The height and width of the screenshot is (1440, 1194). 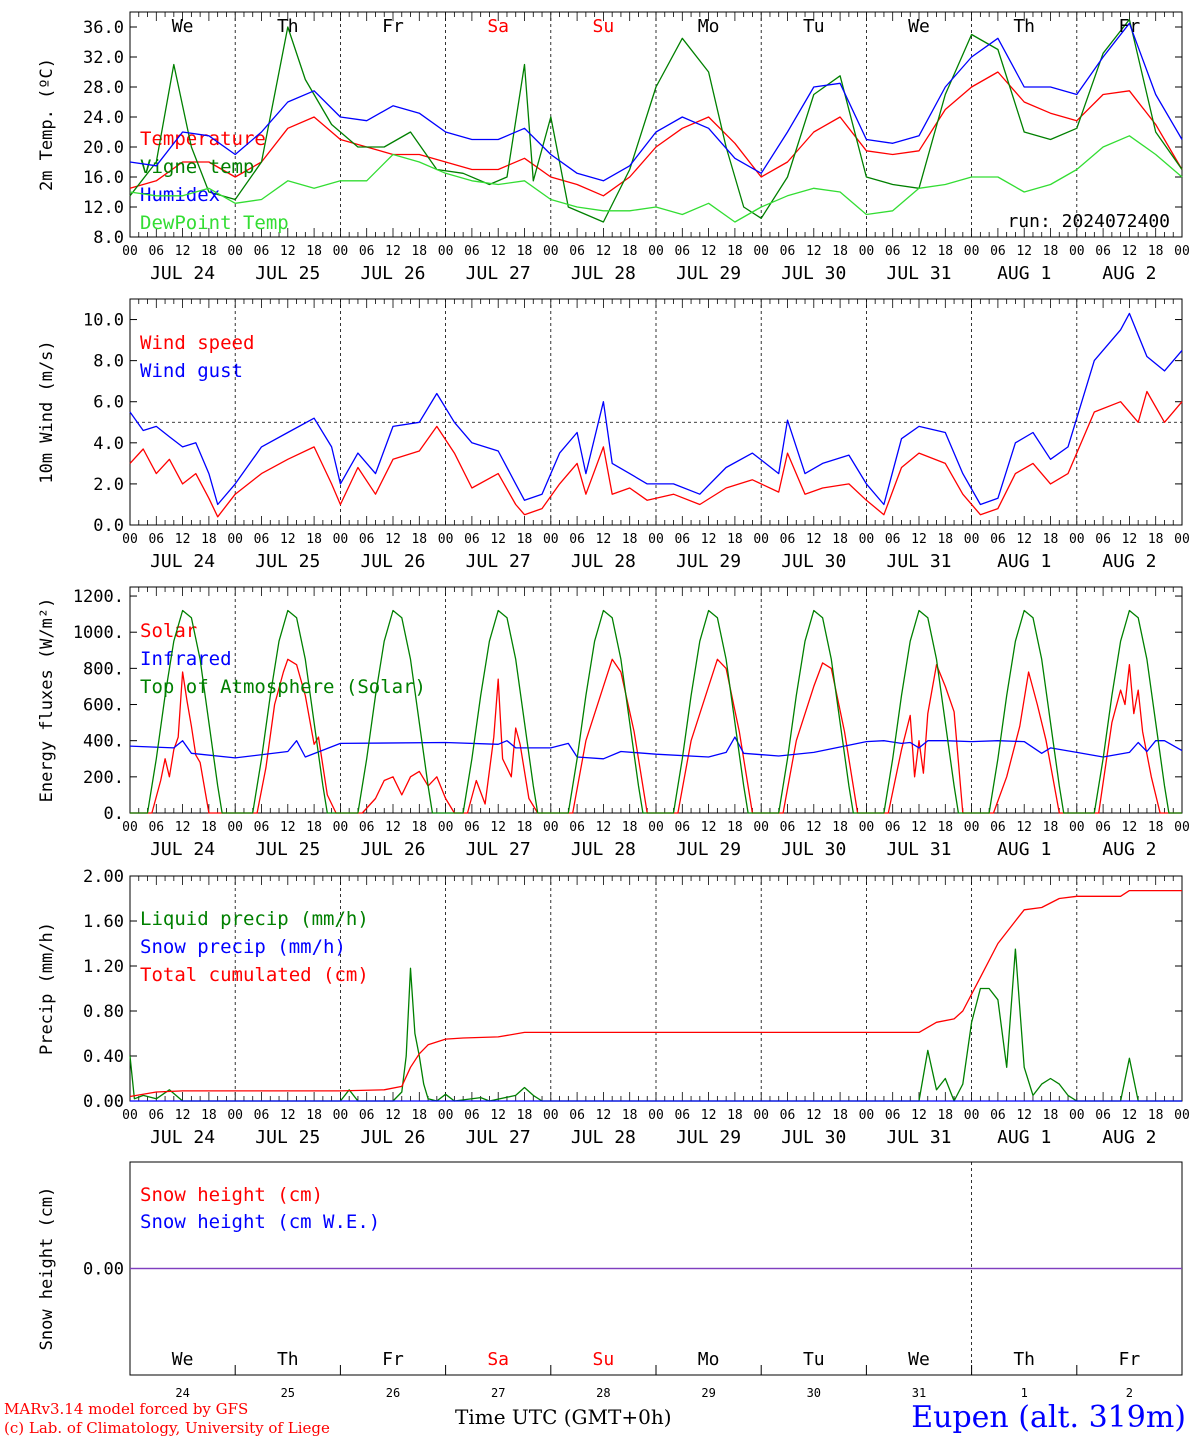 What do you see at coordinates (108, 485) in the screenshot?
I see `y-tick-label: 2.0` at bounding box center [108, 485].